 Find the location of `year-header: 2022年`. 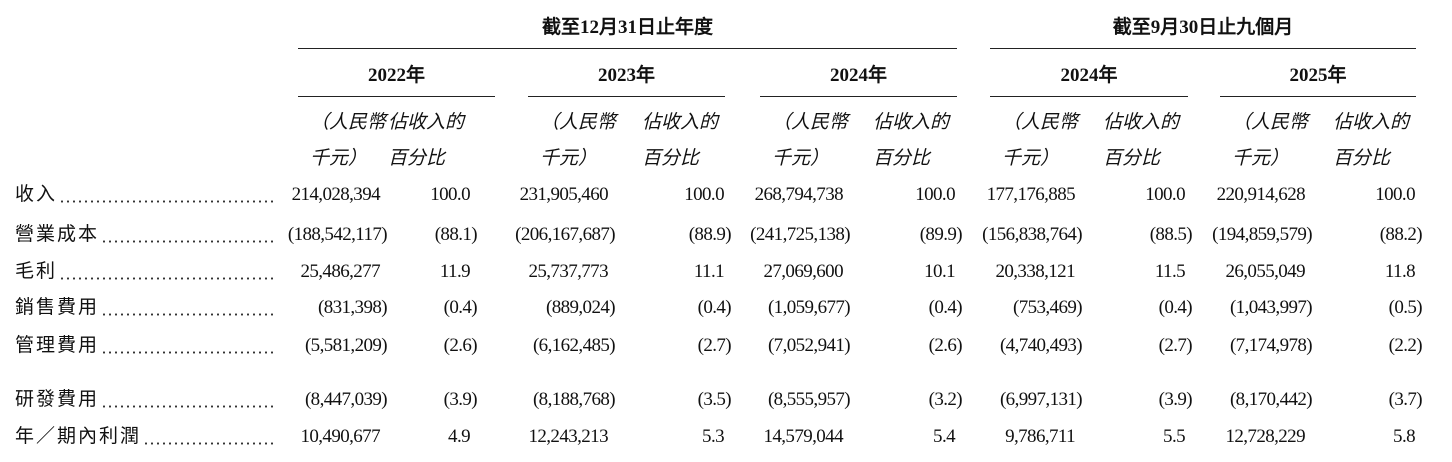

year-header: 2022年 is located at coordinates (396, 75).